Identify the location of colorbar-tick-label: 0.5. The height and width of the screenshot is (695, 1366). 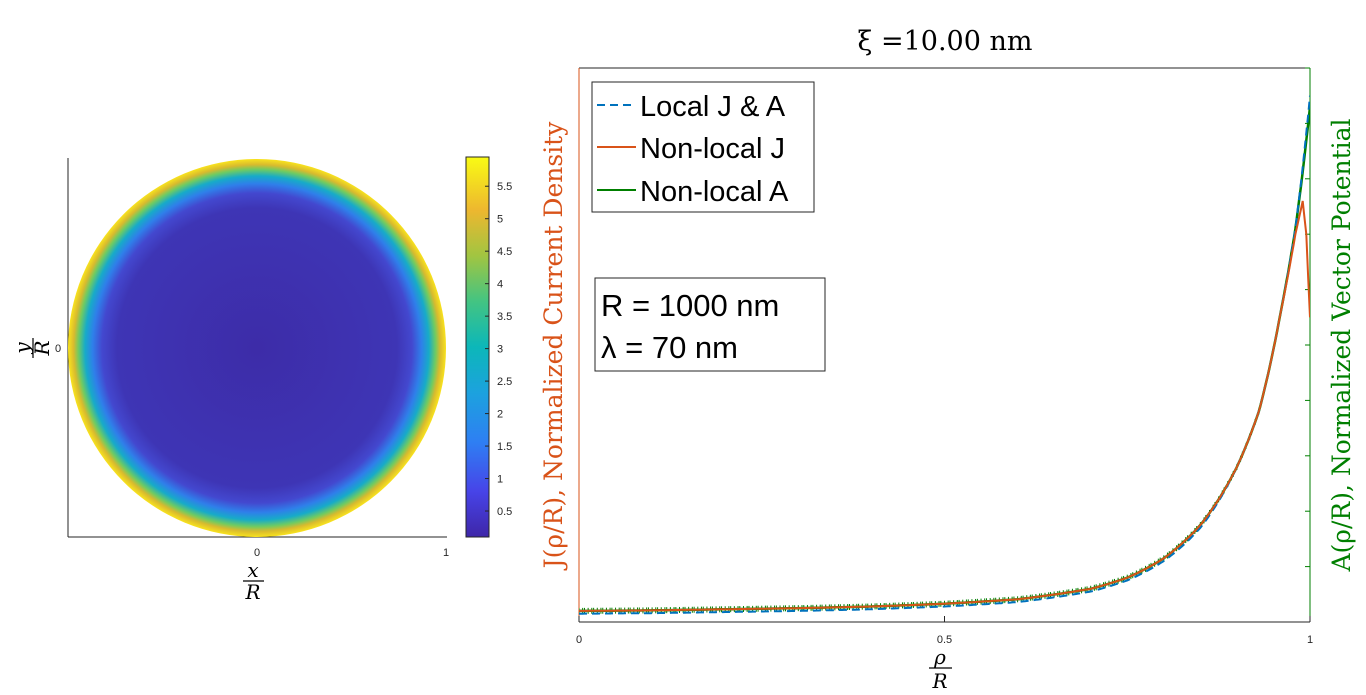
(504, 512).